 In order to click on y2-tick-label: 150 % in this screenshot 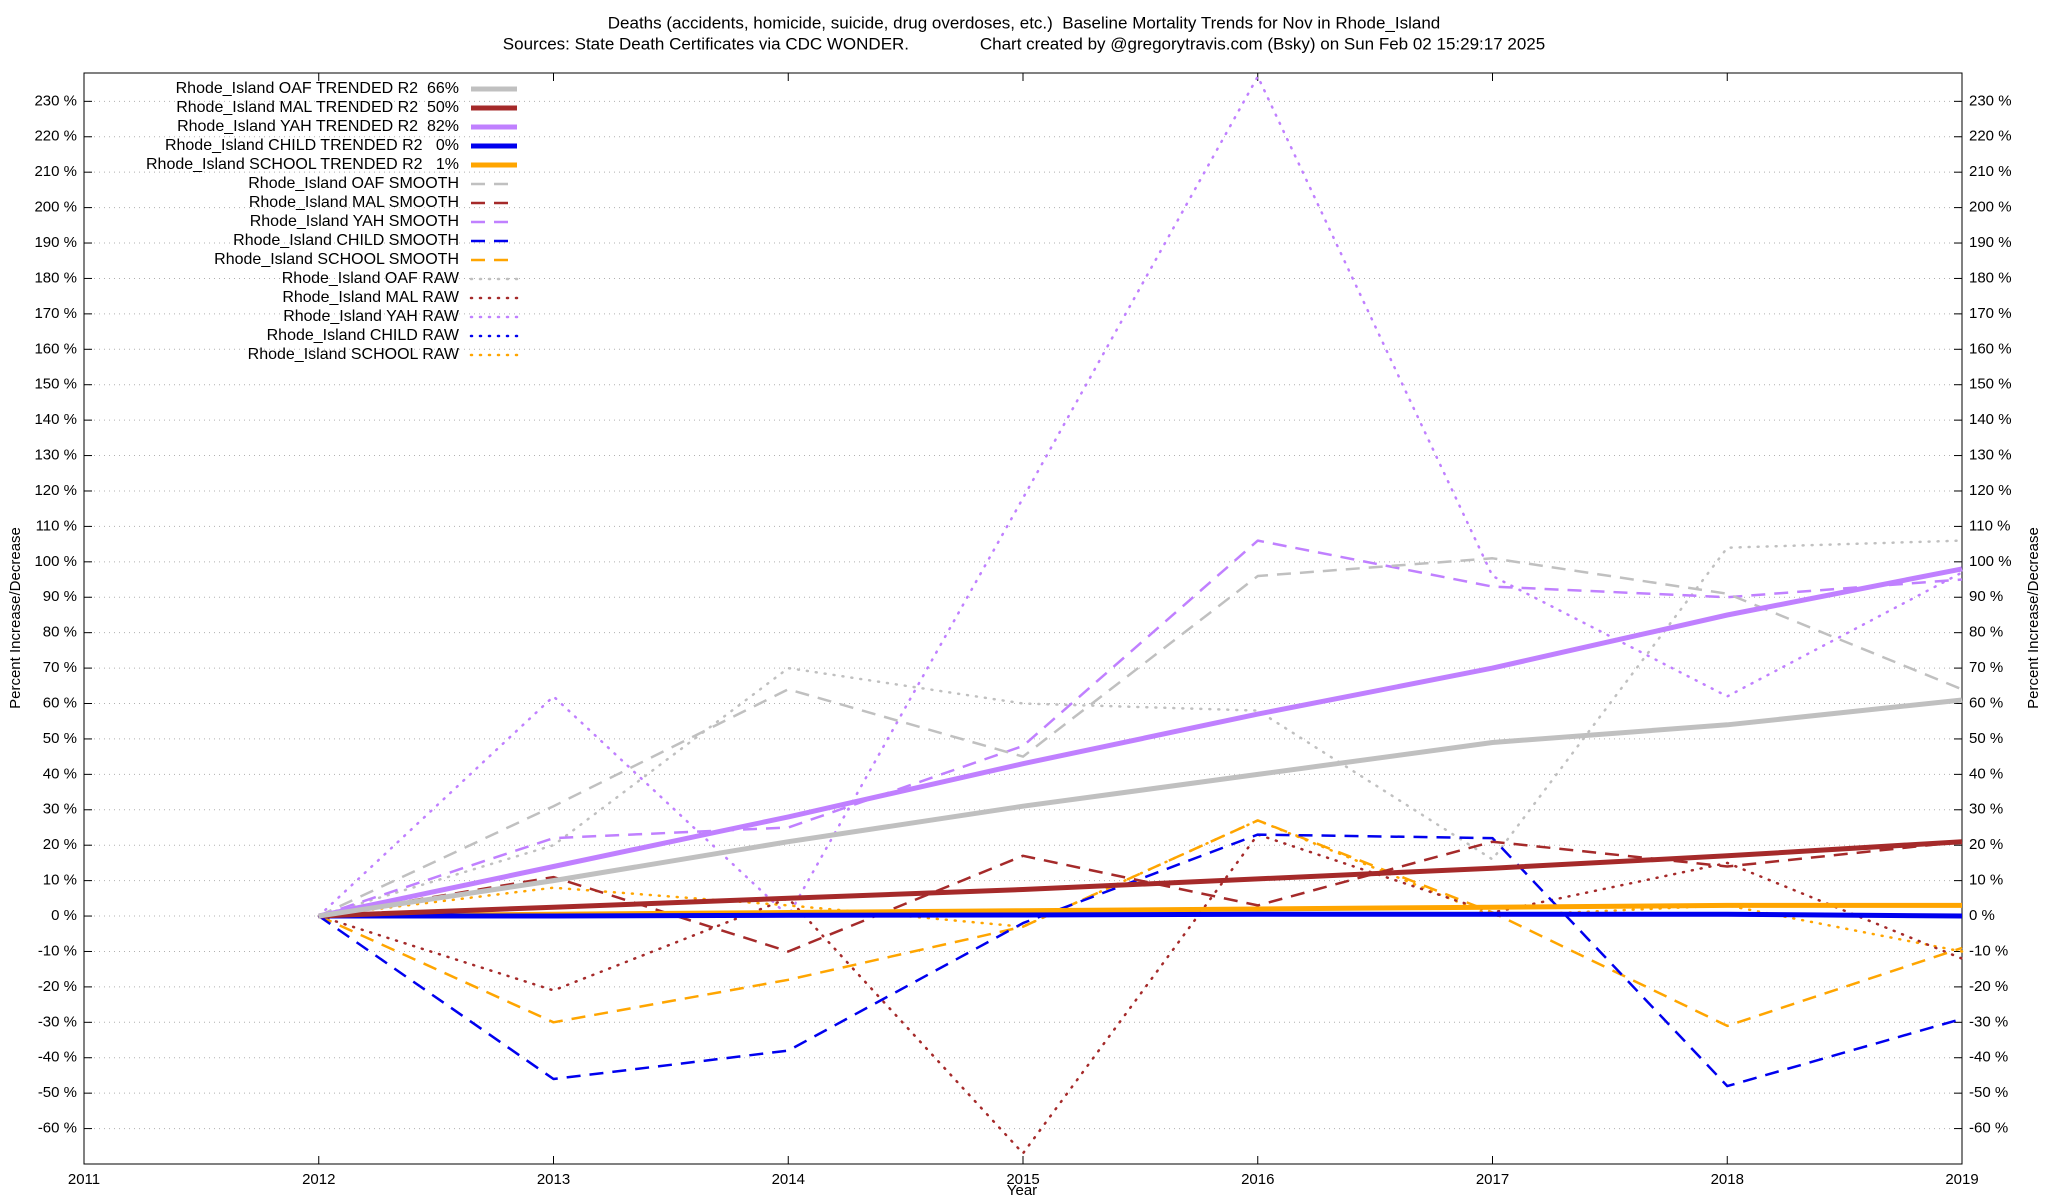, I will do `click(1990, 384)`.